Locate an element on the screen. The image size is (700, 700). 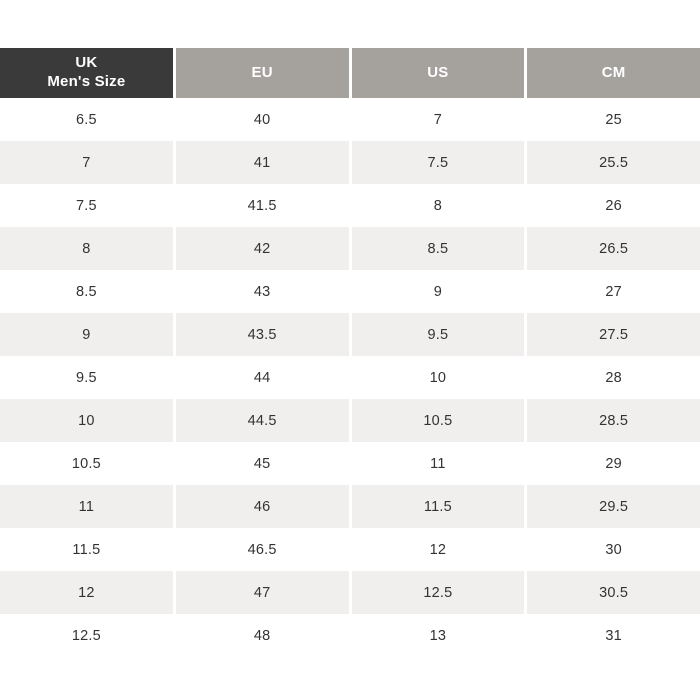
cell-us: 8.5 is located at coordinates (438, 248).